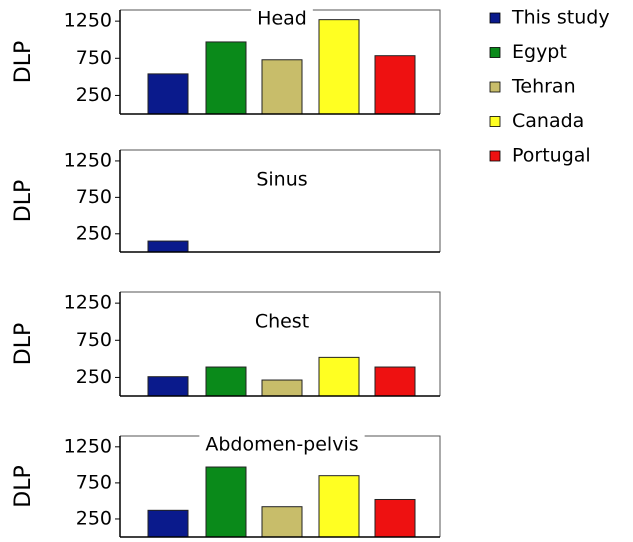 The height and width of the screenshot is (542, 633). Describe the element at coordinates (539, 52) in the screenshot. I see `legend-label: Egypt` at that location.